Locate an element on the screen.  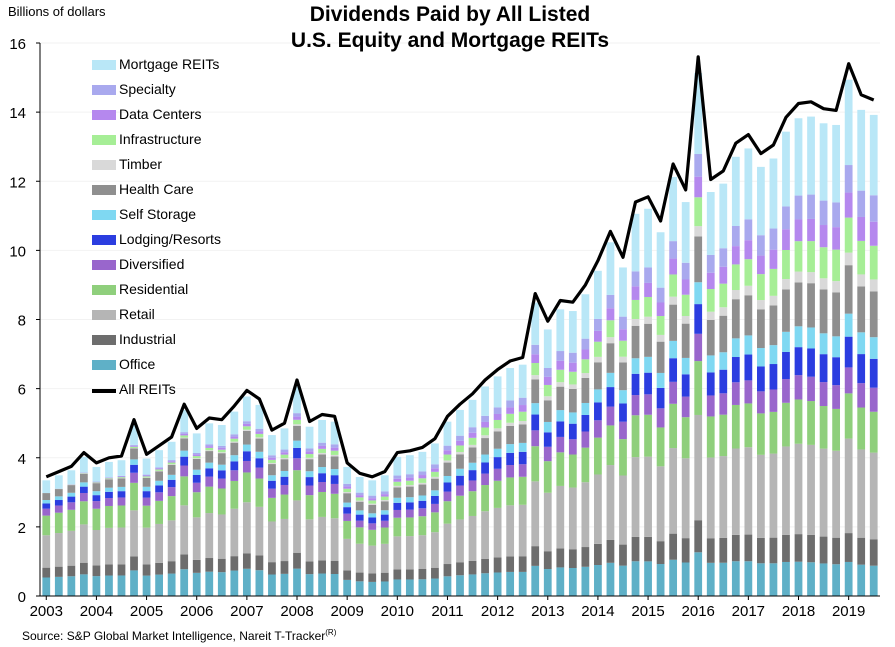
y-tick-label: 2 is located at coordinates (22, 528).